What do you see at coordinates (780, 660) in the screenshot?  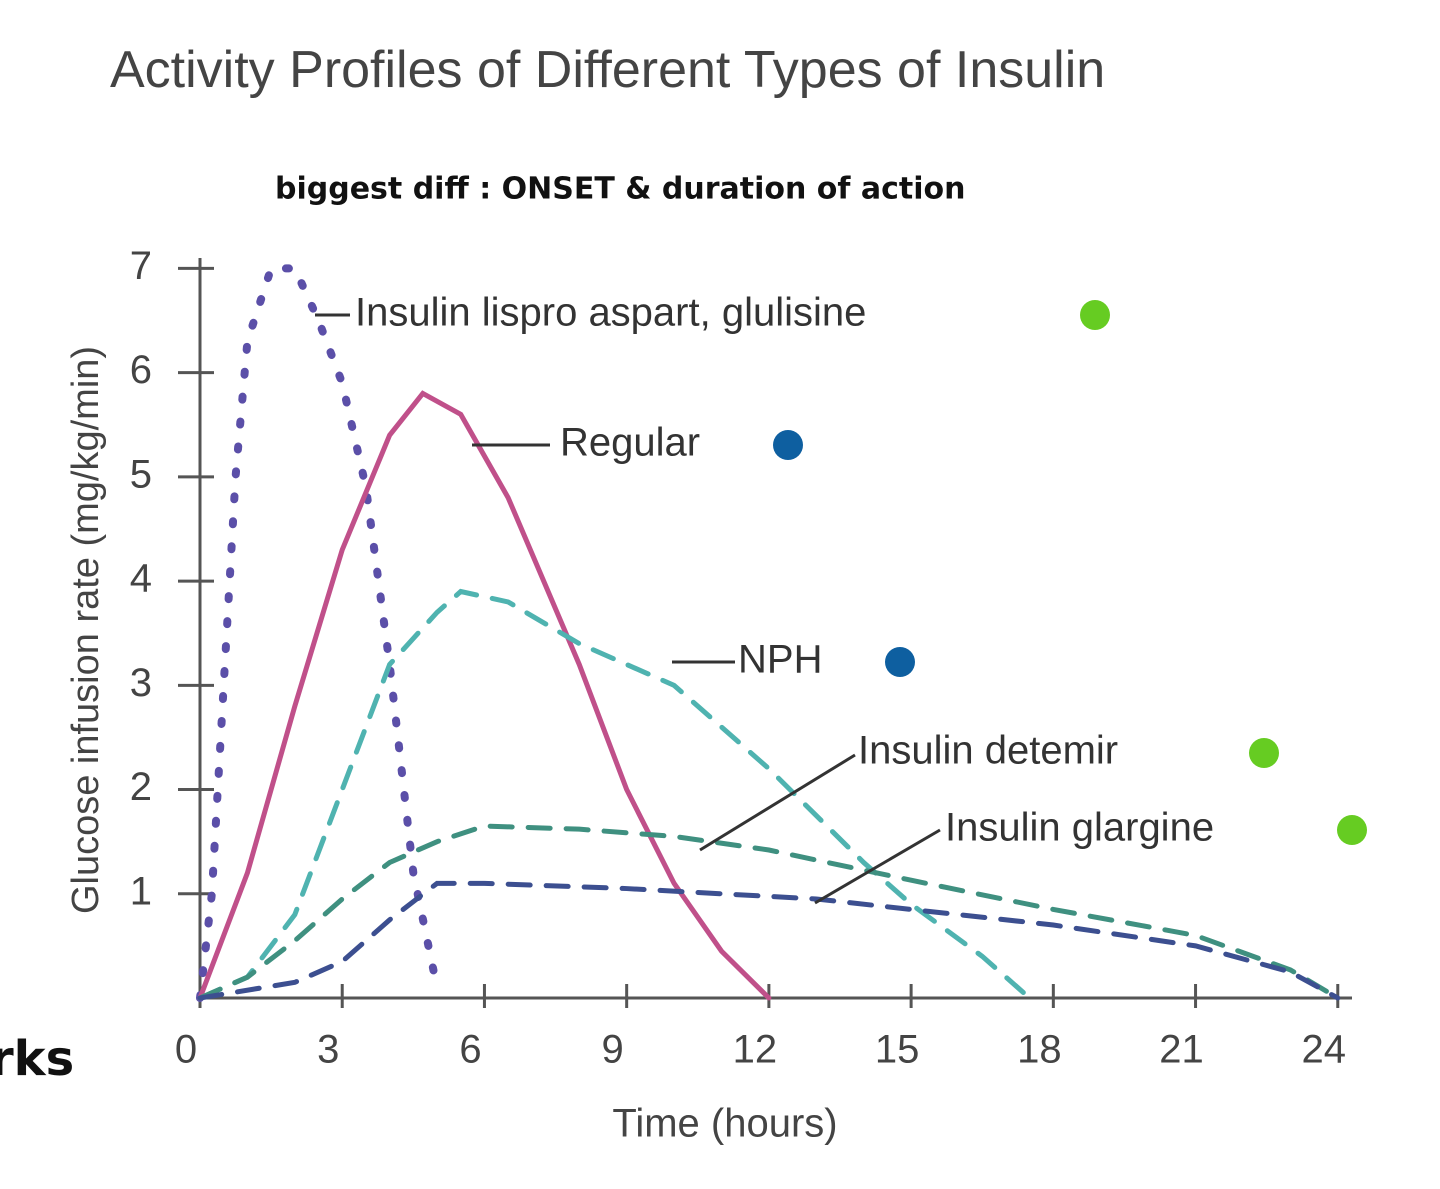 I see `series-label: NPH` at bounding box center [780, 660].